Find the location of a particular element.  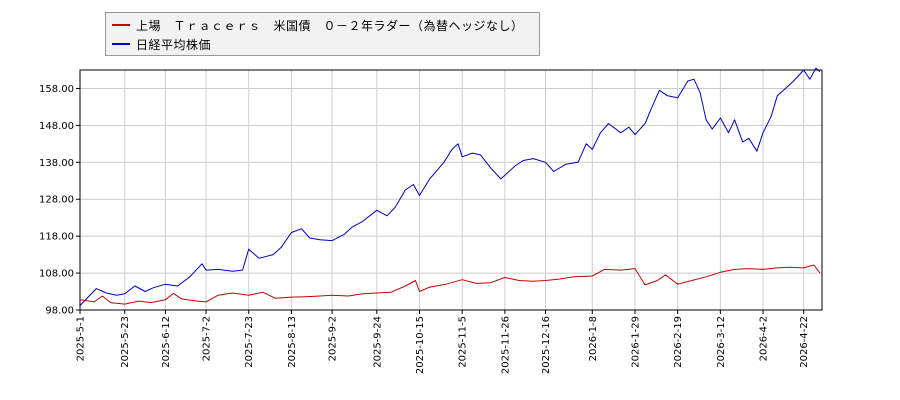

x-tick-label: 2025-5-1 is located at coordinates (81, 338).